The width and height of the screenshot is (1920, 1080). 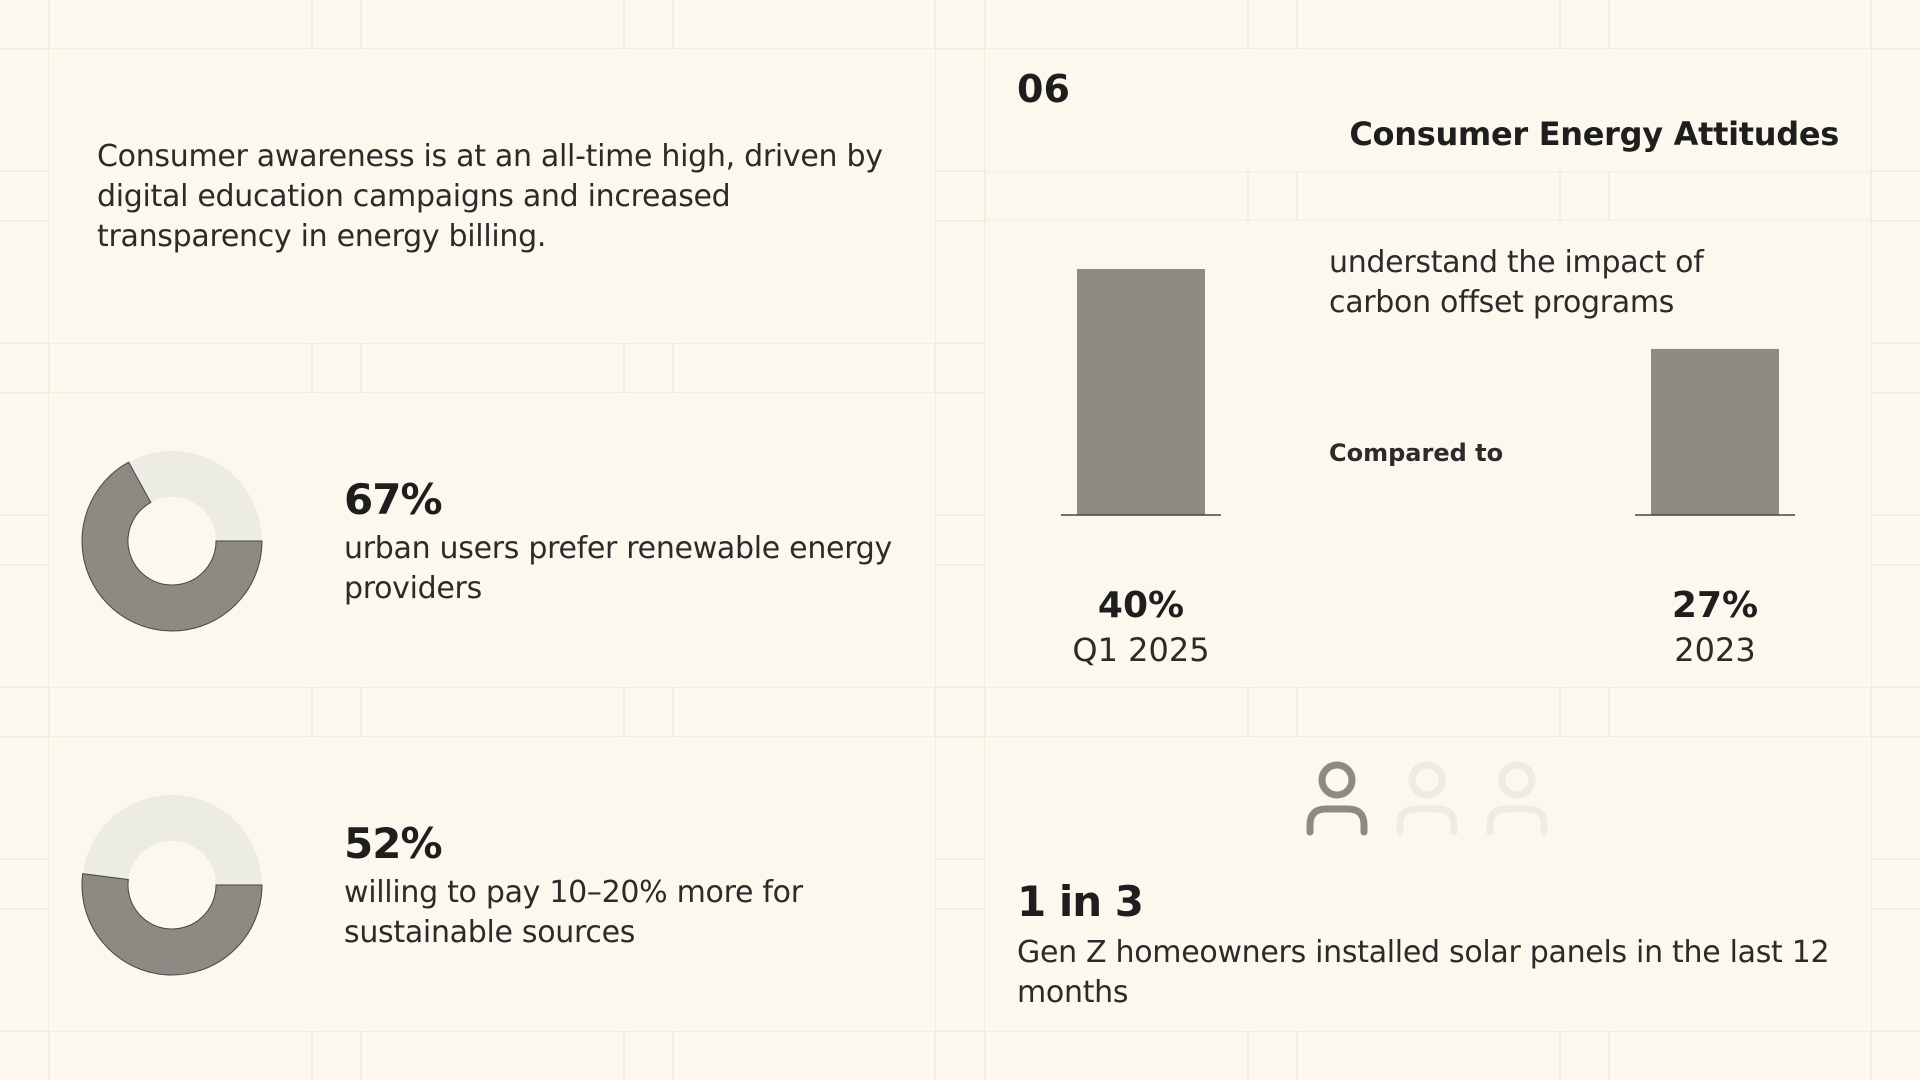 What do you see at coordinates (393, 499) in the screenshot?
I see `stat-value-urban: 67%` at bounding box center [393, 499].